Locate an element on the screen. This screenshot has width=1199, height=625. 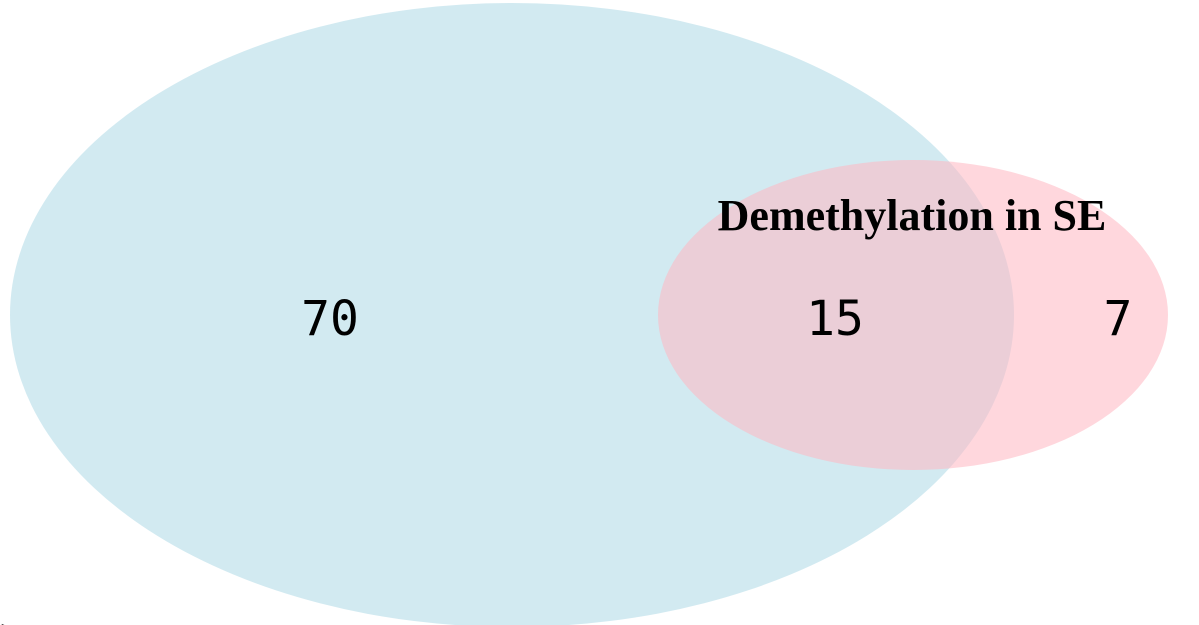
region-count: 7 is located at coordinates (1118, 319).